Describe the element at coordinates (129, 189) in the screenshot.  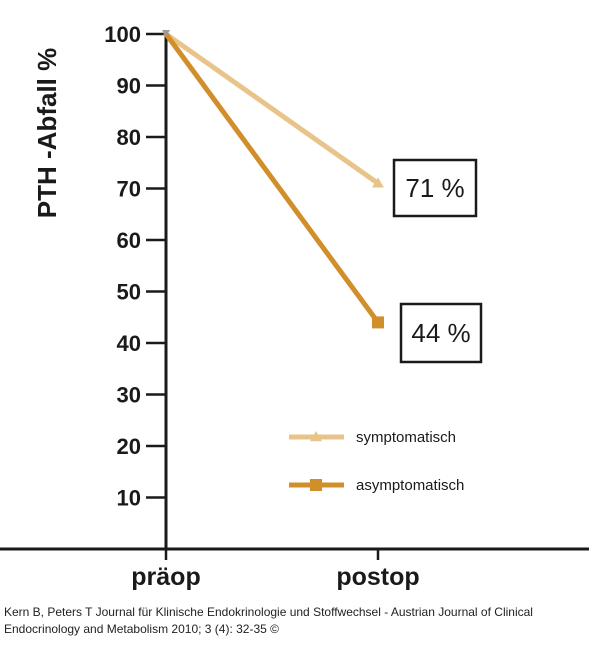
I see `y-tick-label: 70` at that location.